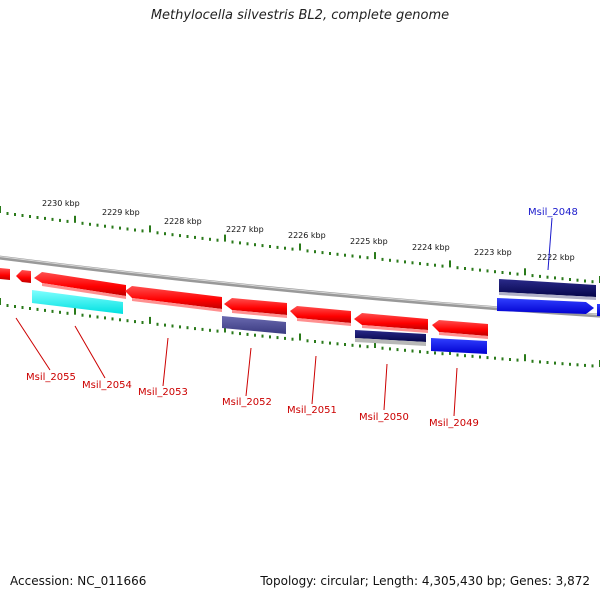  Describe the element at coordinates (183, 221) in the screenshot. I see `scale-tick-label: 2228 kbp` at that location.